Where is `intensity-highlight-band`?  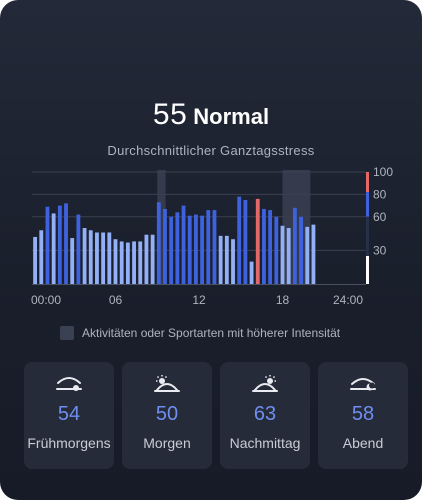
intensity-highlight-band is located at coordinates (161, 227).